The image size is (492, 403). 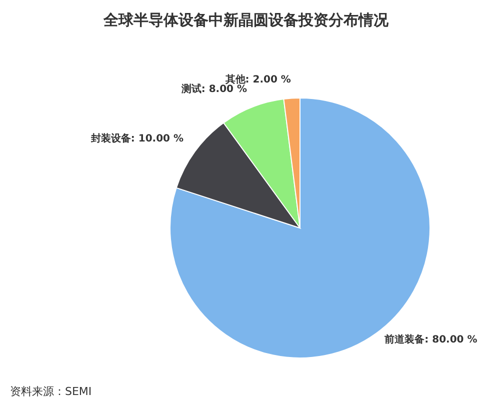 I want to click on slice-label: 前道装备: 80.00 %, so click(x=431, y=340).